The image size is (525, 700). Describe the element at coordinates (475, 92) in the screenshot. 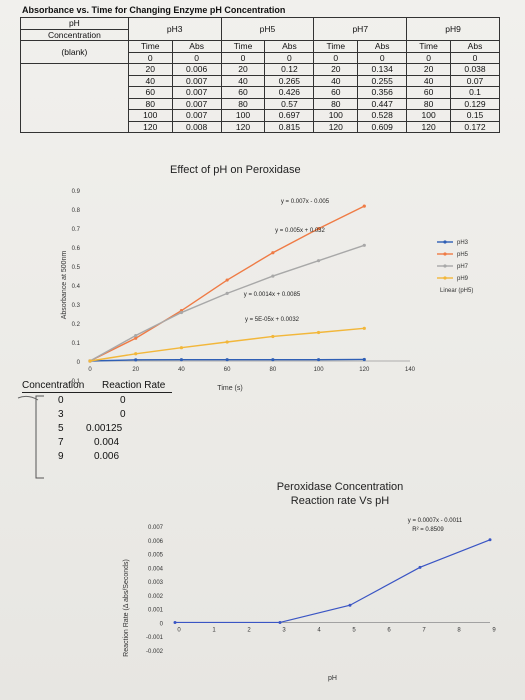

I see `table-cell: 0.1` at that location.